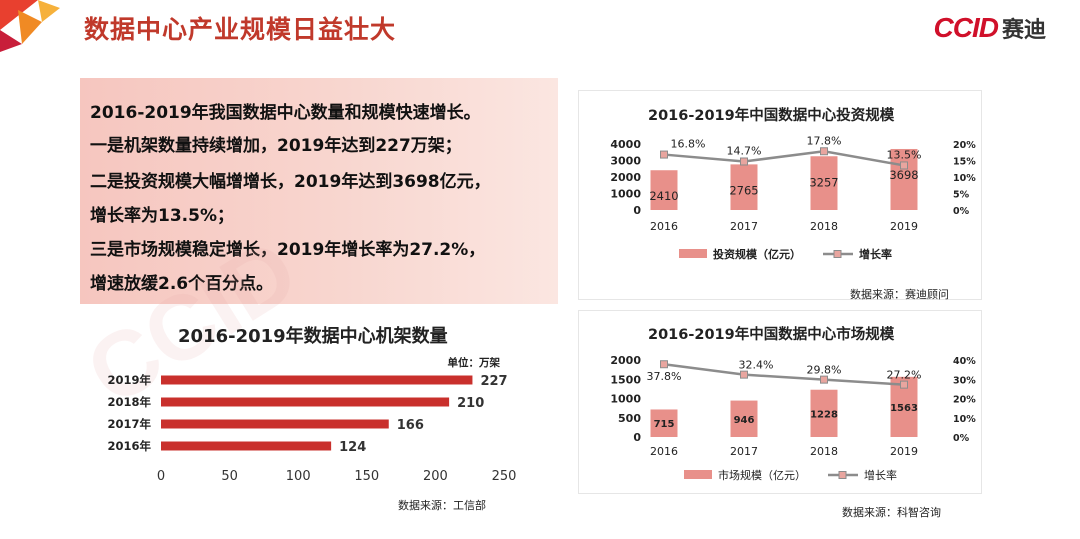 The width and height of the screenshot is (1080, 539). Describe the element at coordinates (964, 380) in the screenshot. I see `y2-tick-label: 30%` at that location.